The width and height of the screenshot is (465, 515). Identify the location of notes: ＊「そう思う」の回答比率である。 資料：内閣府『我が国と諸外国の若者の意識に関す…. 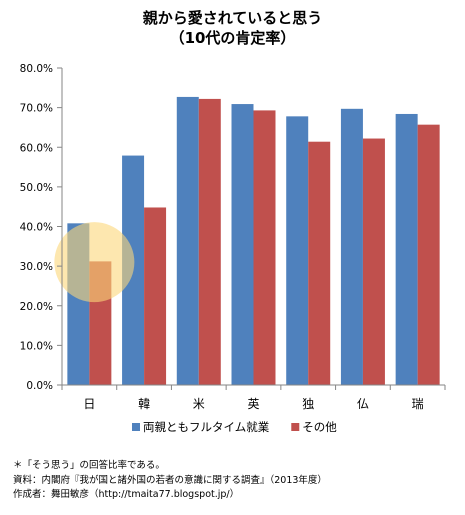
(170, 481).